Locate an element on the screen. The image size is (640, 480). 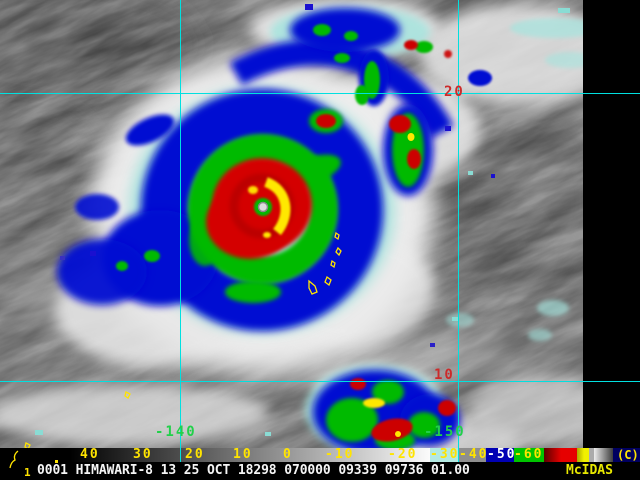
colorbar-tick--50: -50 is located at coordinates (502, 454).